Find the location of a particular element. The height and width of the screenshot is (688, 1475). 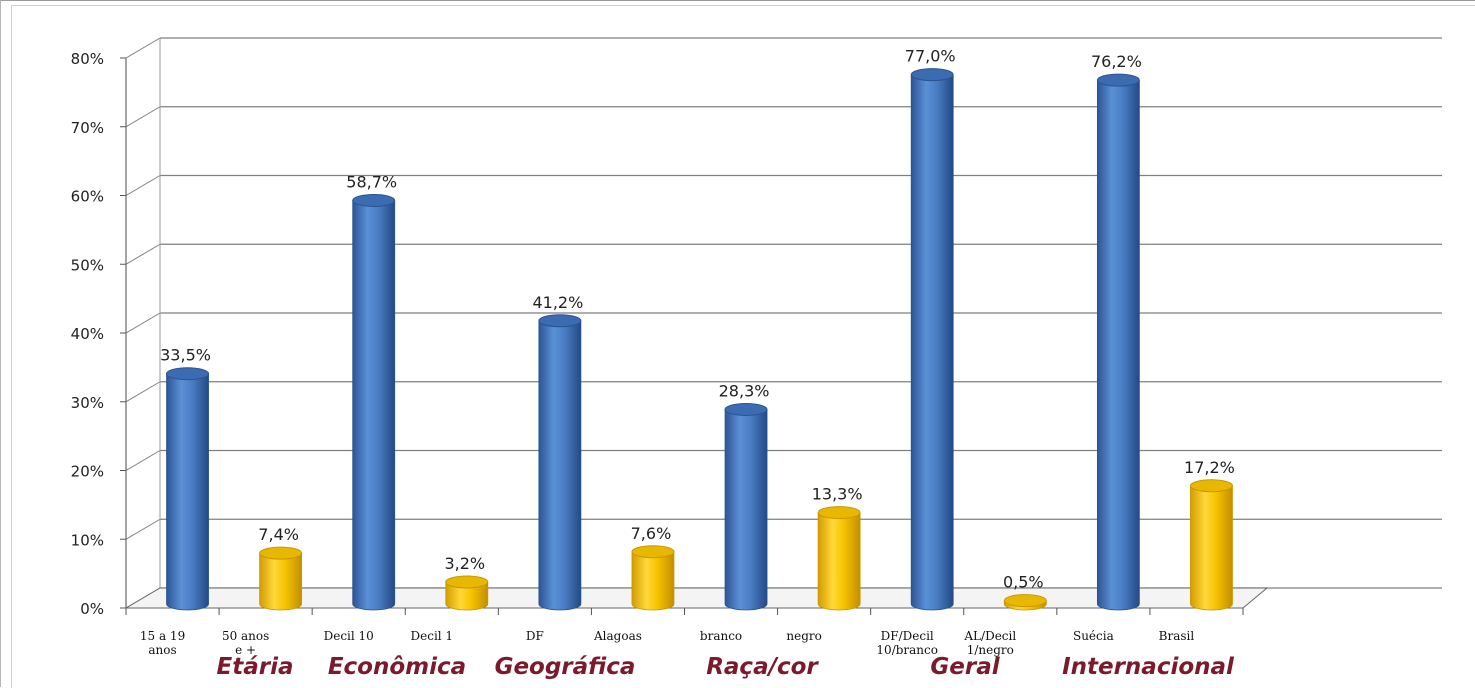

category-label: 50 anos is located at coordinates (245, 636).